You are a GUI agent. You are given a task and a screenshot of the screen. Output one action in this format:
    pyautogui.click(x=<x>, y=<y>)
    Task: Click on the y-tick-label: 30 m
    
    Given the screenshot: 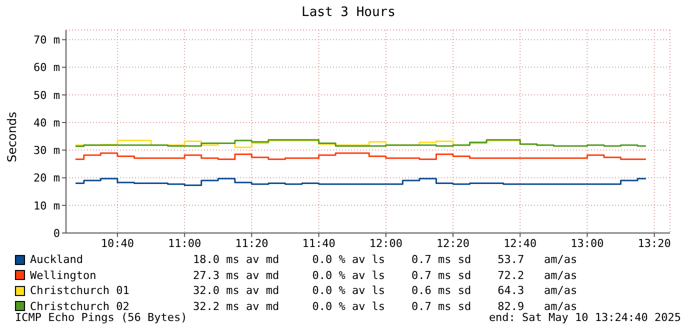 What is the action you would take?
    pyautogui.click(x=47, y=151)
    